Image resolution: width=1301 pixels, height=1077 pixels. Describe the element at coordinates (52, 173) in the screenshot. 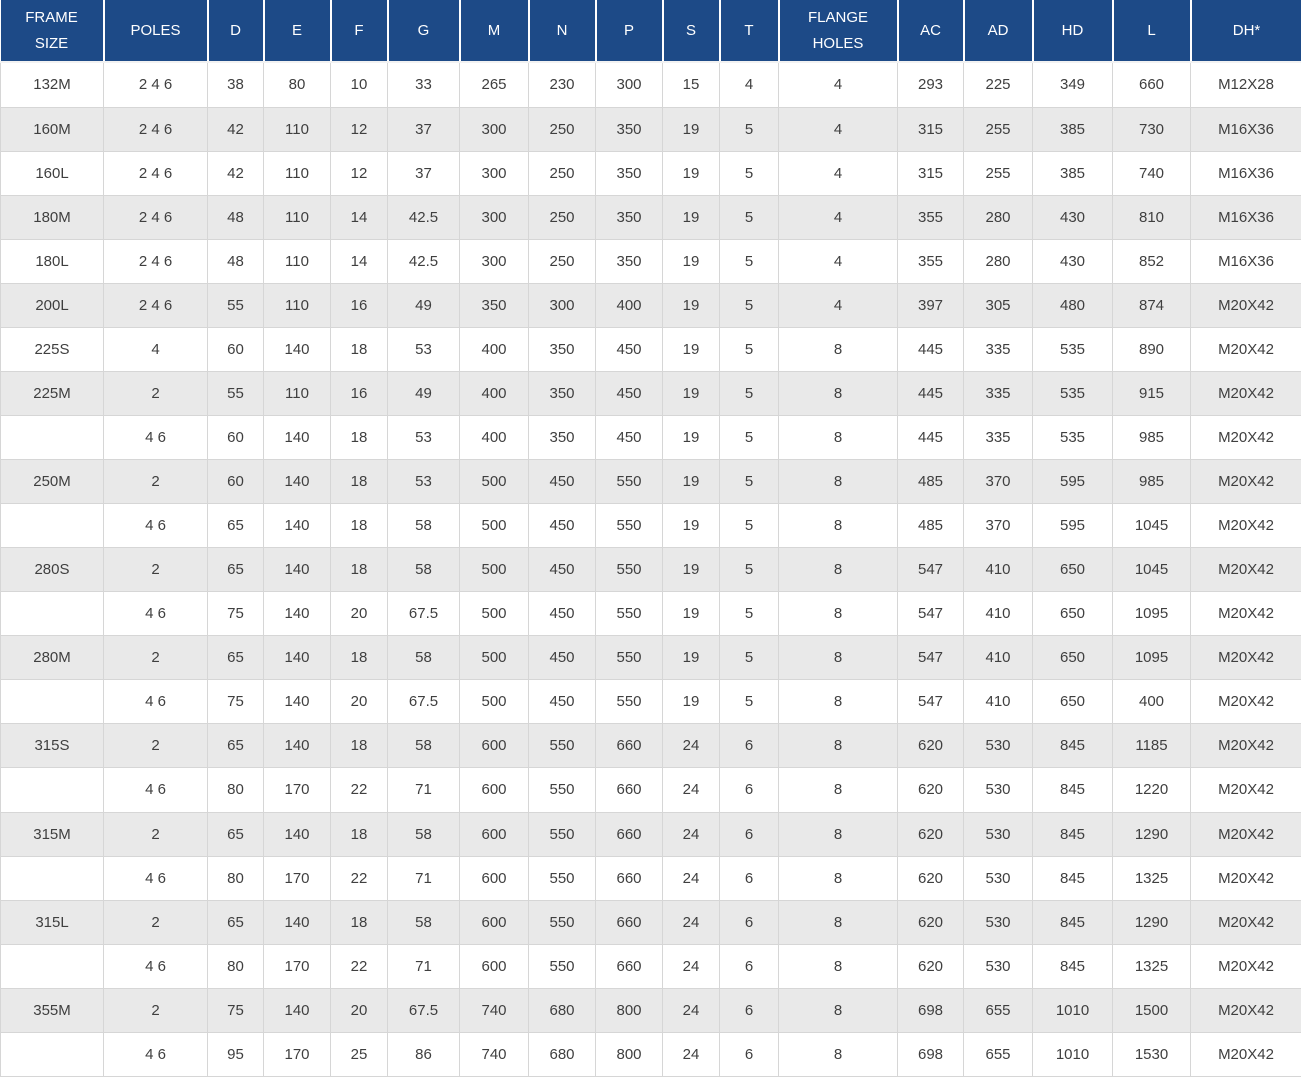

I see `frame-size-cell: 160L` at that location.